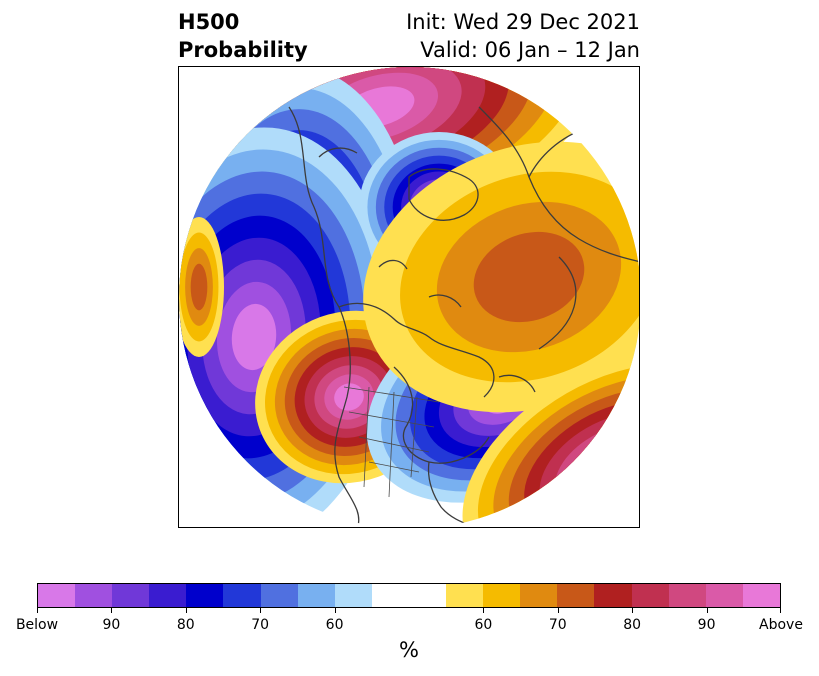 This screenshot has width=819, height=676. I want to click on chart-title: H500 Probability, so click(243, 36).